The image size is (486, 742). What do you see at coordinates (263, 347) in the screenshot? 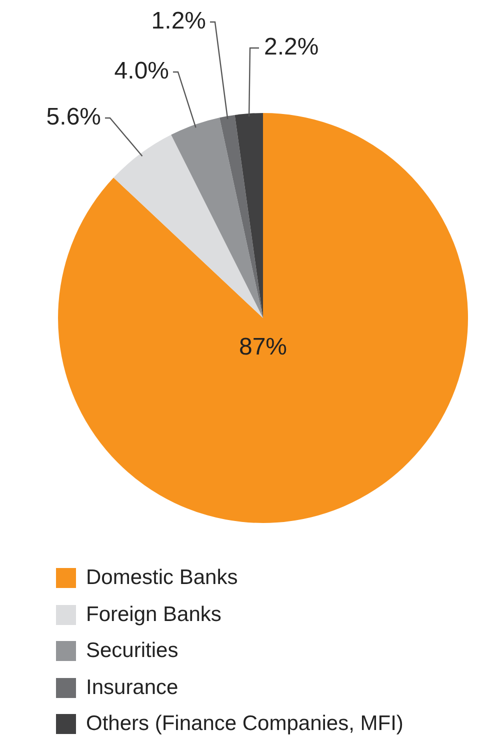
I see `data-label: 87%` at bounding box center [263, 347].